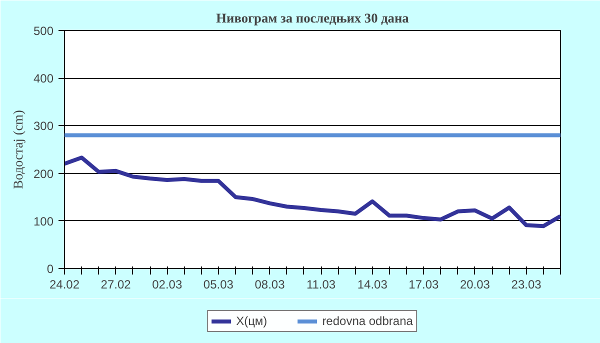 This screenshot has width=600, height=343. I want to click on legend-label: X(цм), so click(252, 321).